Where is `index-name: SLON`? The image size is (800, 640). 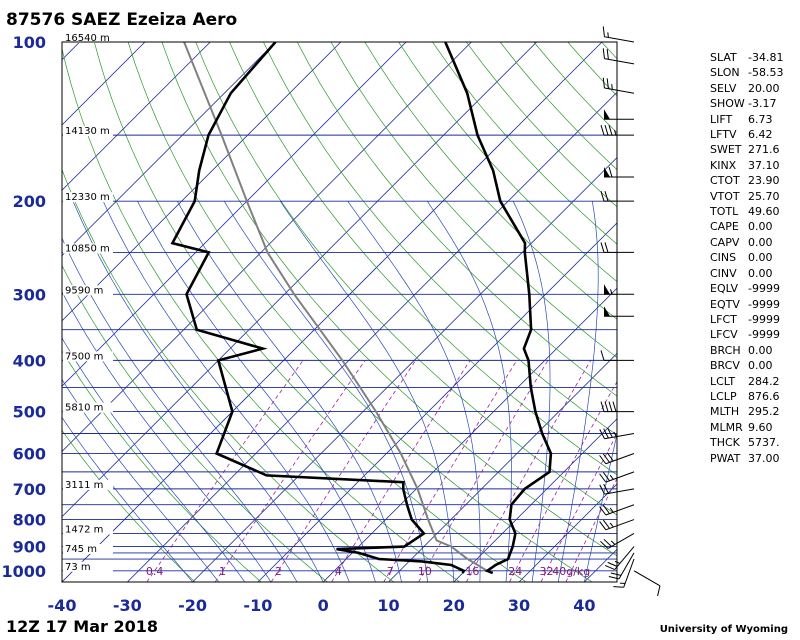
index-name: SLON is located at coordinates (725, 73).